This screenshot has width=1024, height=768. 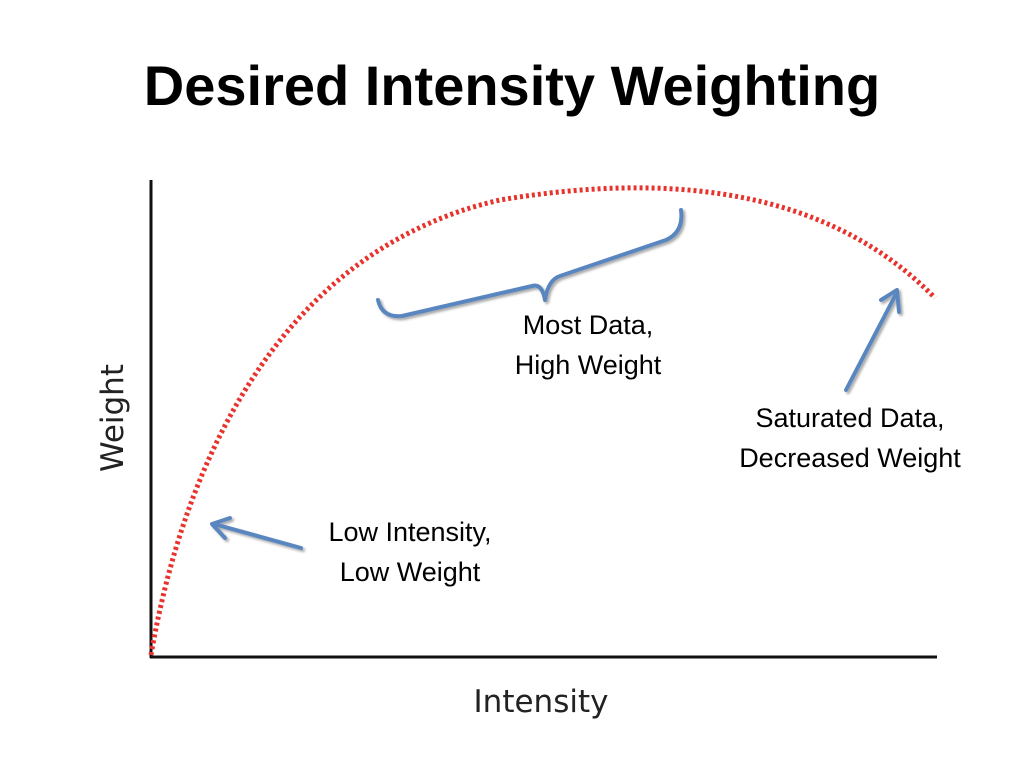 I want to click on brace-icon, so click(x=530, y=263).